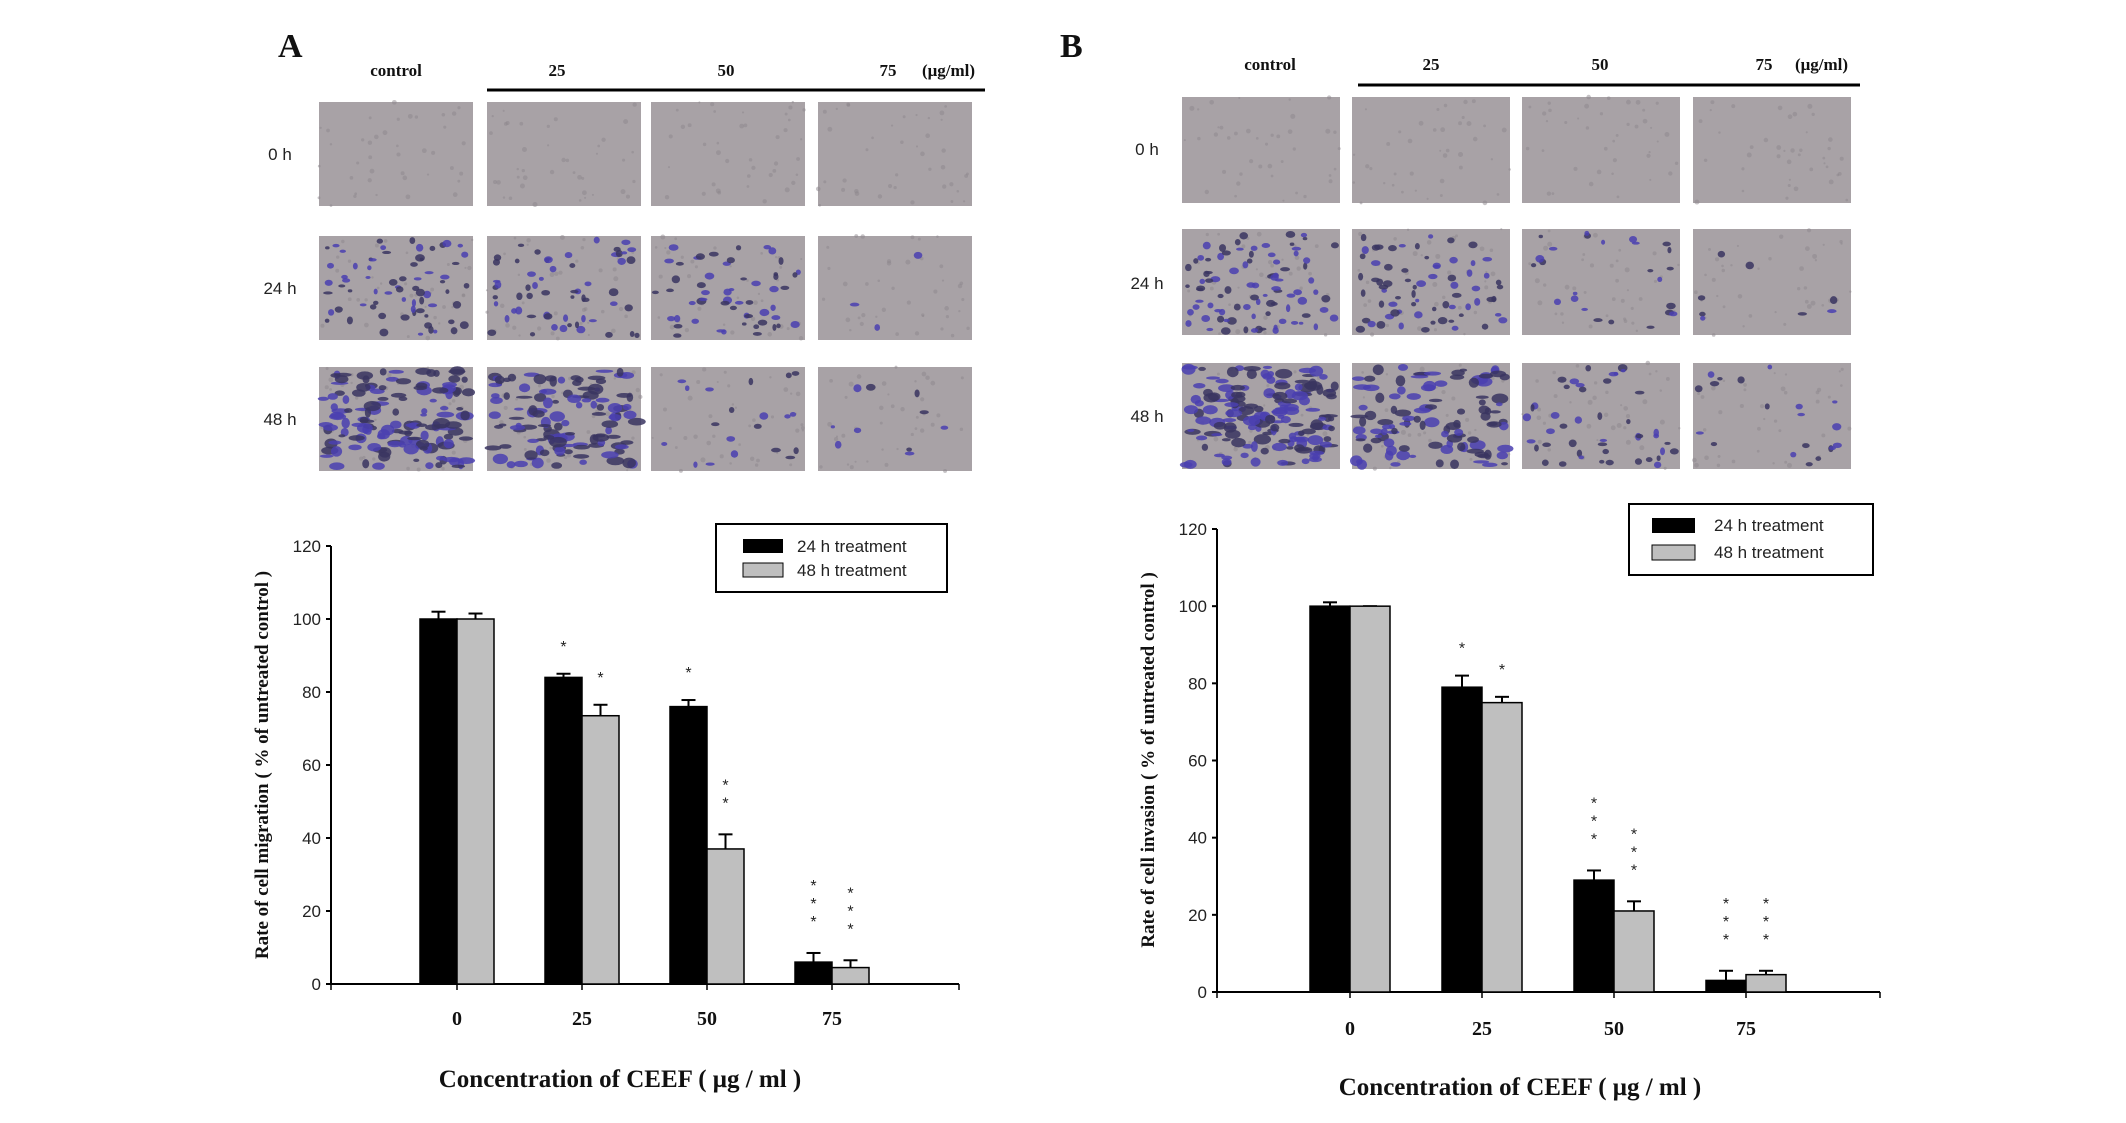  What do you see at coordinates (1431, 151) in the screenshot?
I see `panel-b-micrograph-r0-c1` at bounding box center [1431, 151].